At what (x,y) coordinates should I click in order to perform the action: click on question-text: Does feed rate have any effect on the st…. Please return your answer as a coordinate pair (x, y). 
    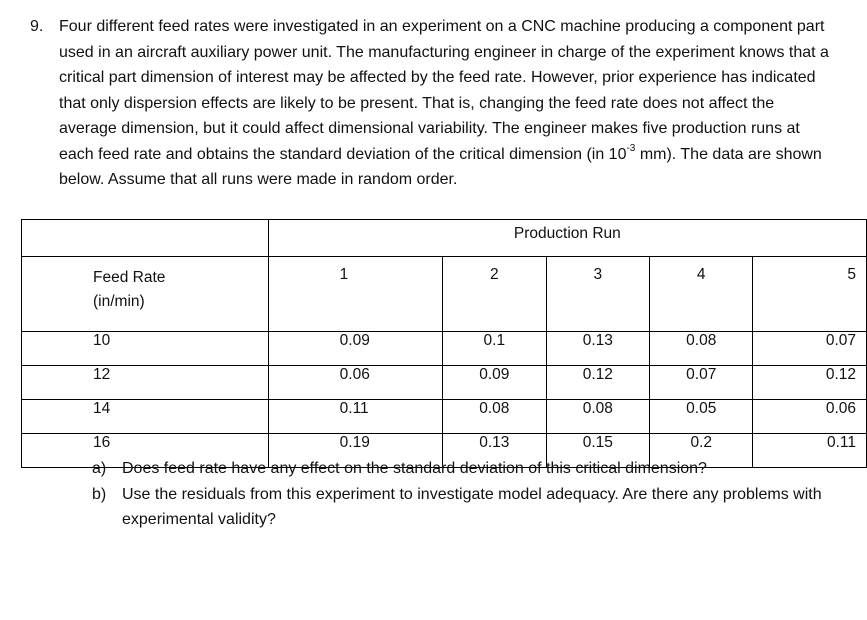
    Looking at the image, I should click on (414, 468).